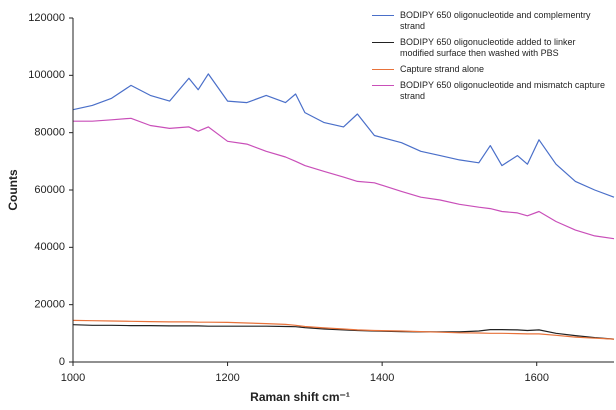  I want to click on x-axis-title: Raman shift cm⁻¹, so click(300, 397).